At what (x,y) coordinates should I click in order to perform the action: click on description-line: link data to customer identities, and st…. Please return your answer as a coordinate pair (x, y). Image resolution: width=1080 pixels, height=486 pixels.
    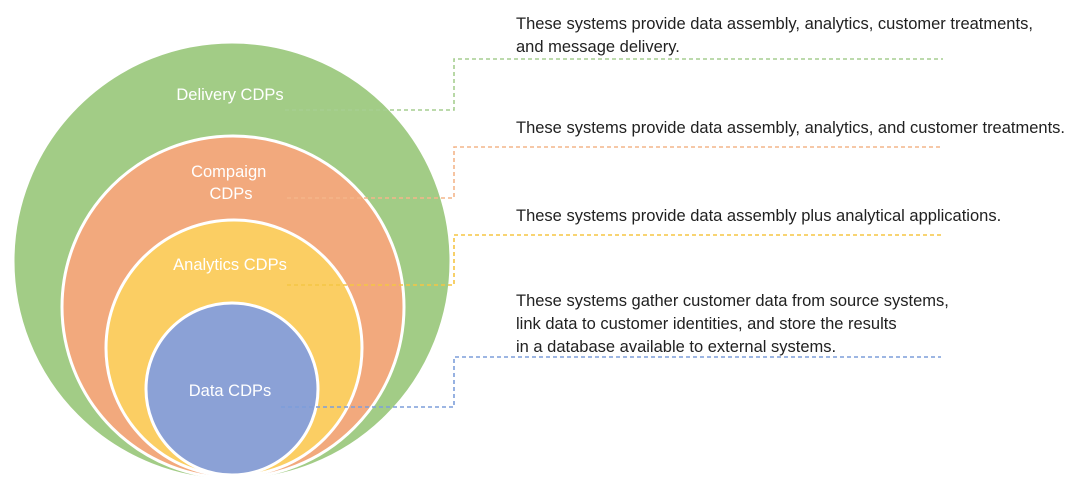
    Looking at the image, I should click on (706, 324).